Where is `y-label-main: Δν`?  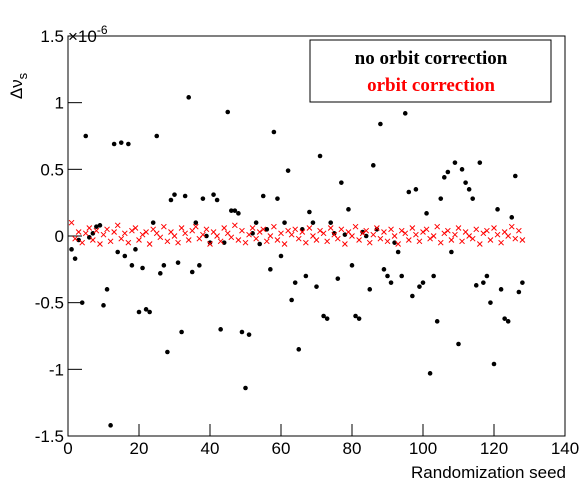 y-label-main: Δν is located at coordinates (16, 89).